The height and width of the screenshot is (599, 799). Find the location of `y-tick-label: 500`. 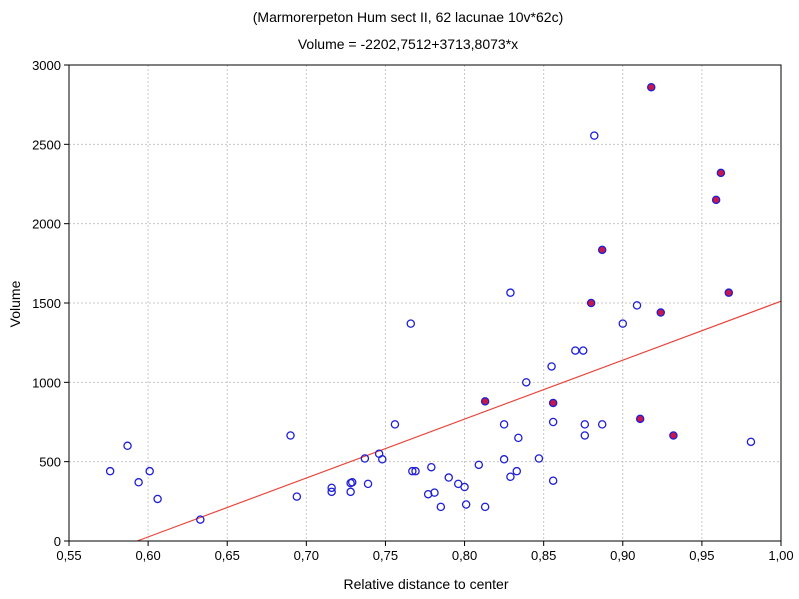

y-tick-label: 500 is located at coordinates (50, 462).